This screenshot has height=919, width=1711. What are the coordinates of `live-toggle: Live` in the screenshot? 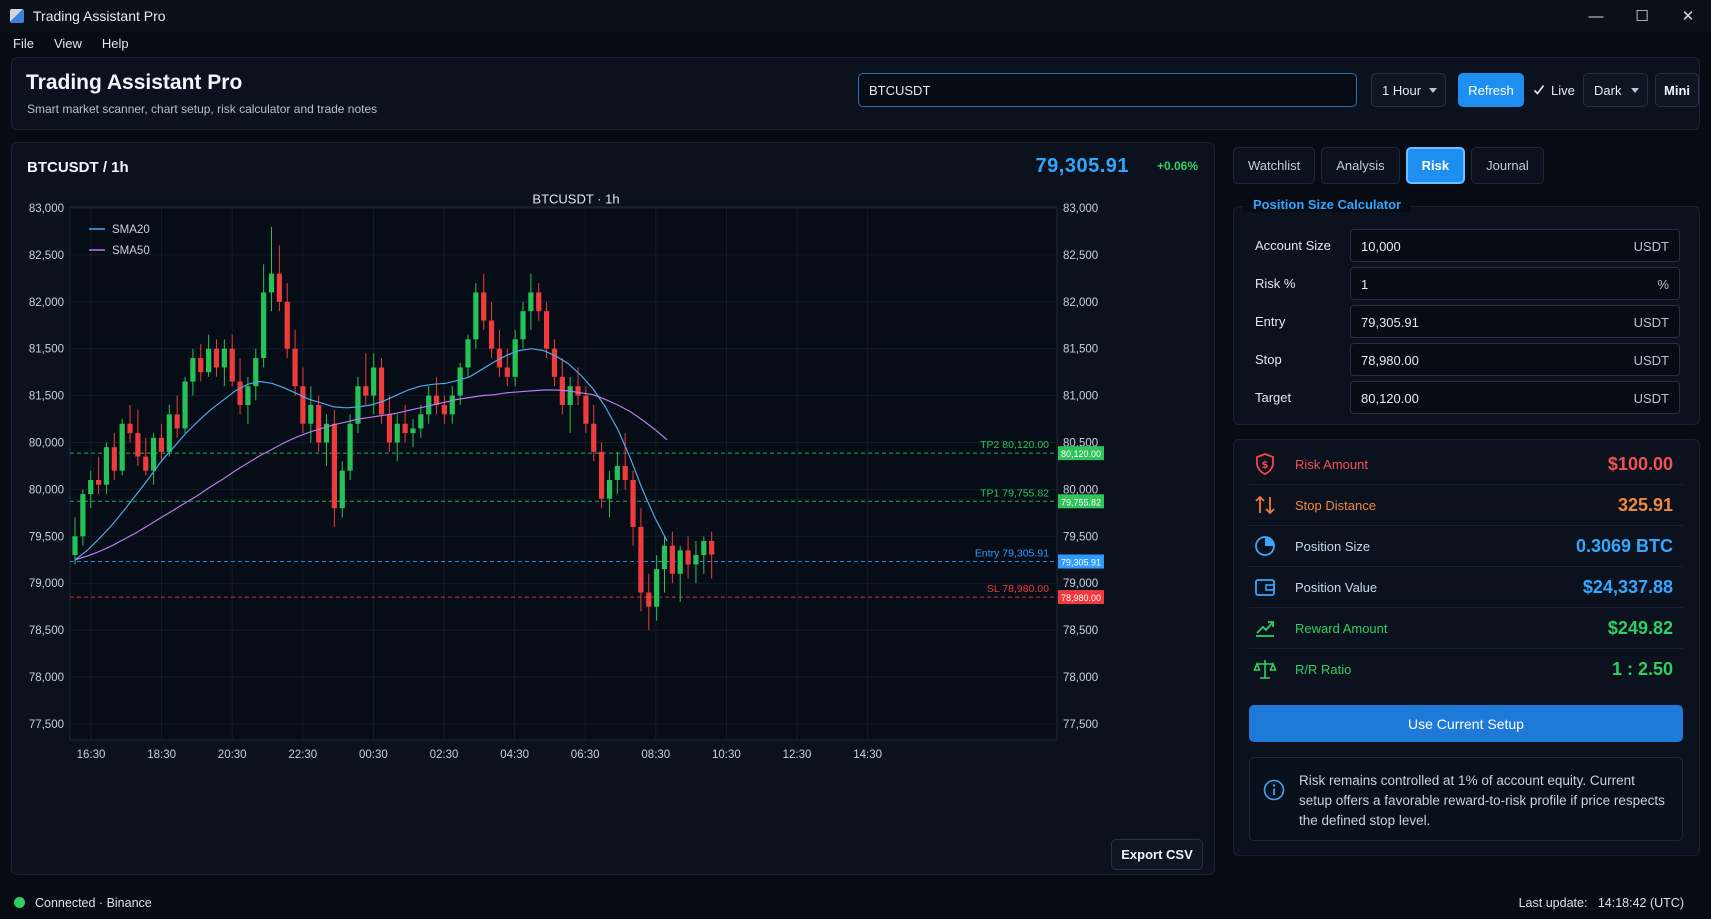 It's located at (1554, 90).